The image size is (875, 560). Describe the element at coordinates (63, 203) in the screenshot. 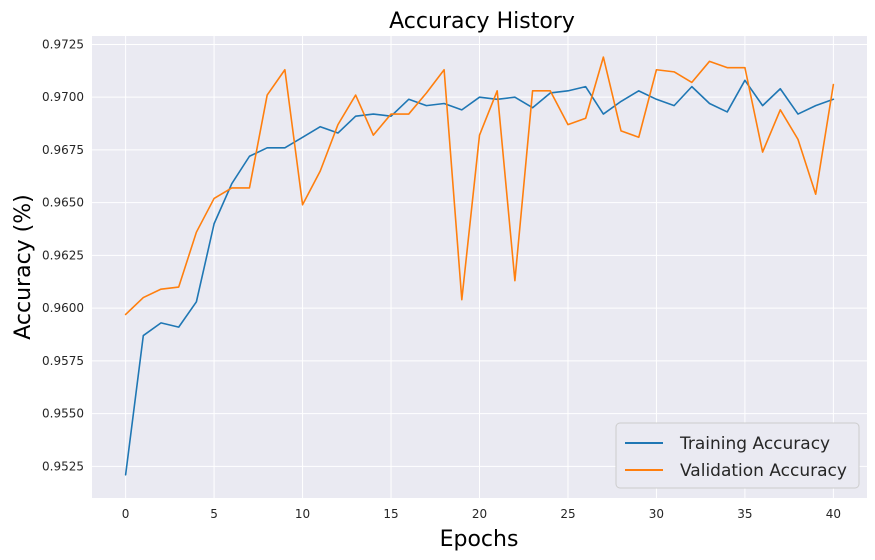

I see `y-tick-label: 0.9650` at that location.